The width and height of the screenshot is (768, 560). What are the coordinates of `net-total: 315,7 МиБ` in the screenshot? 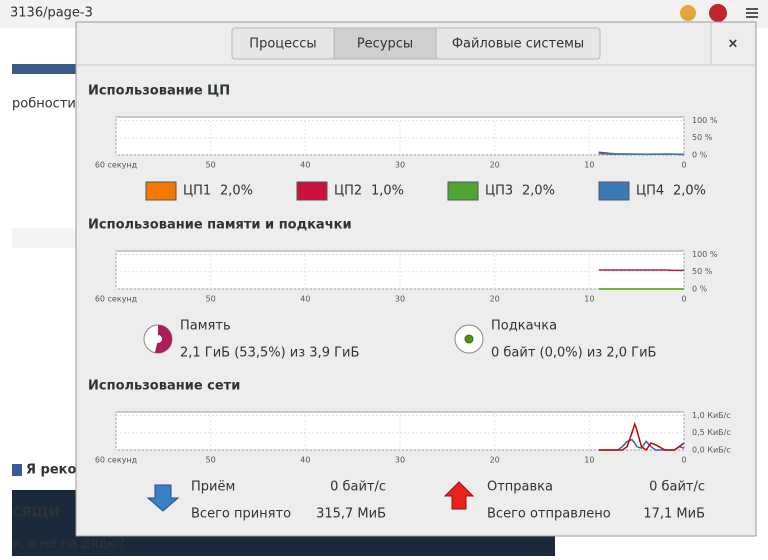 It's located at (351, 514).